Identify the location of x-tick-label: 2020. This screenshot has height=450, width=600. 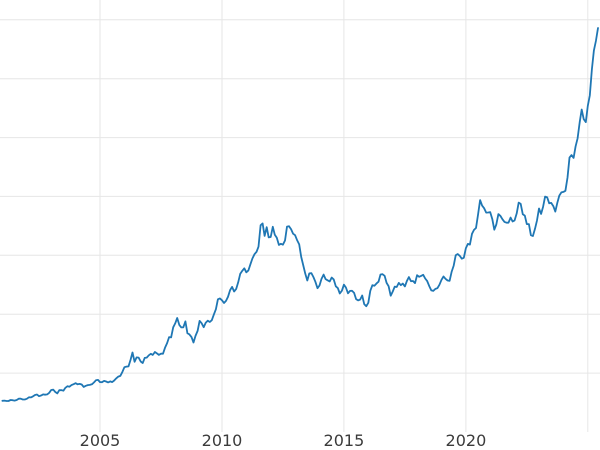
(466, 440).